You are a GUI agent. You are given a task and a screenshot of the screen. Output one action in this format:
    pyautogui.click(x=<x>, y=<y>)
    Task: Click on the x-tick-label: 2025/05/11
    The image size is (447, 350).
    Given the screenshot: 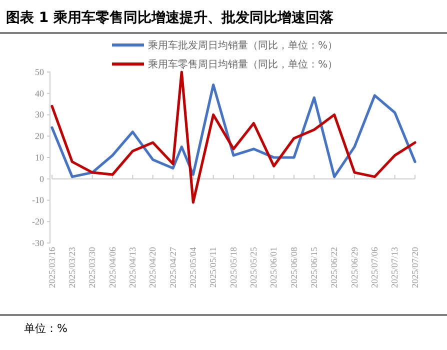 What is the action you would take?
    pyautogui.click(x=213, y=267)
    